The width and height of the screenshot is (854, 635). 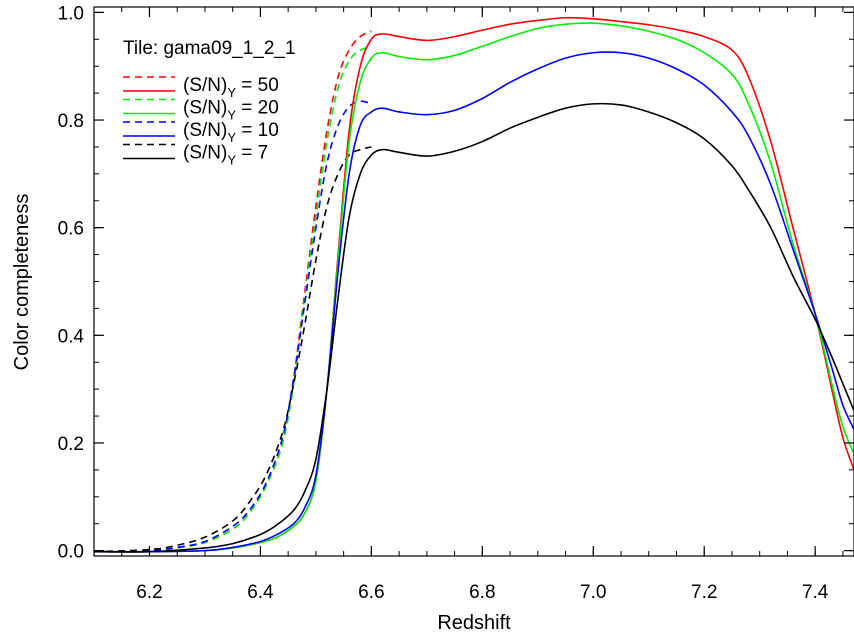 What do you see at coordinates (71, 229) in the screenshot?
I see `y-tick-label: 0.6` at bounding box center [71, 229].